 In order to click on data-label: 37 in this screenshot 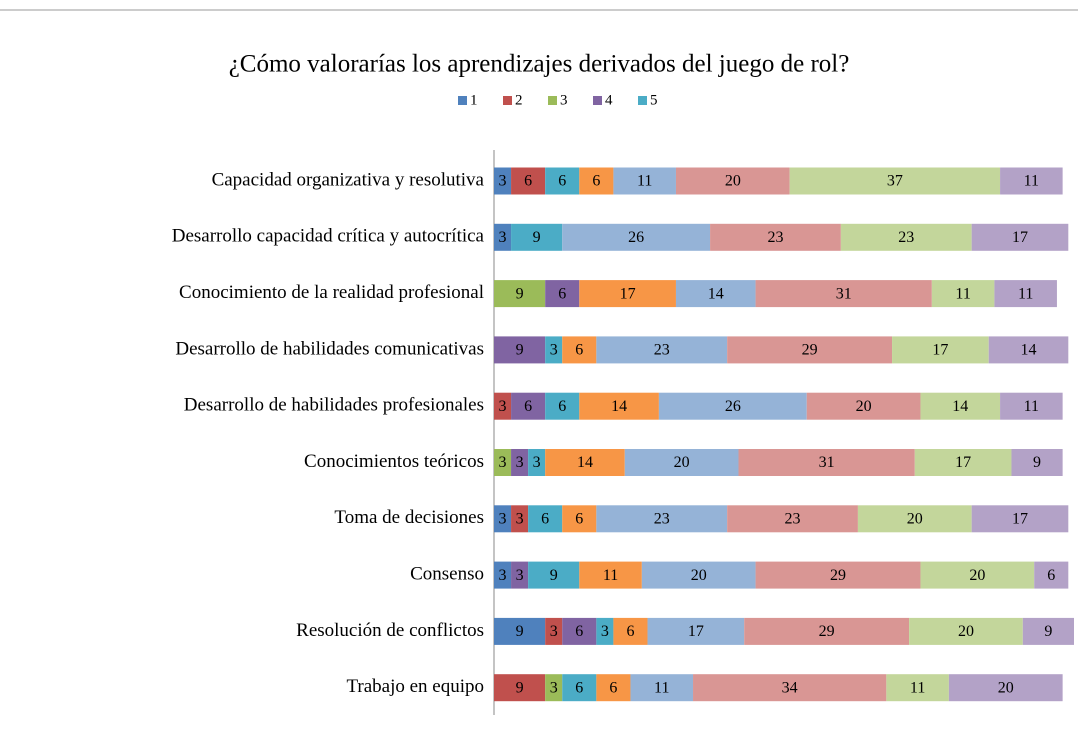, I will do `click(895, 181)`.